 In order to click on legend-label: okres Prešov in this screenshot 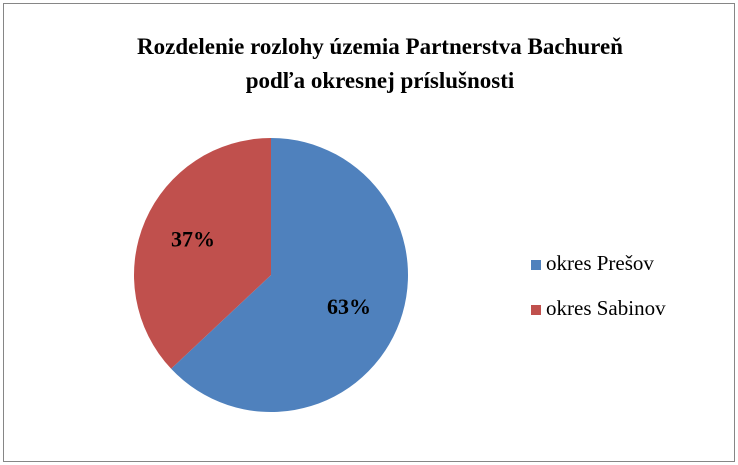, I will do `click(600, 263)`.